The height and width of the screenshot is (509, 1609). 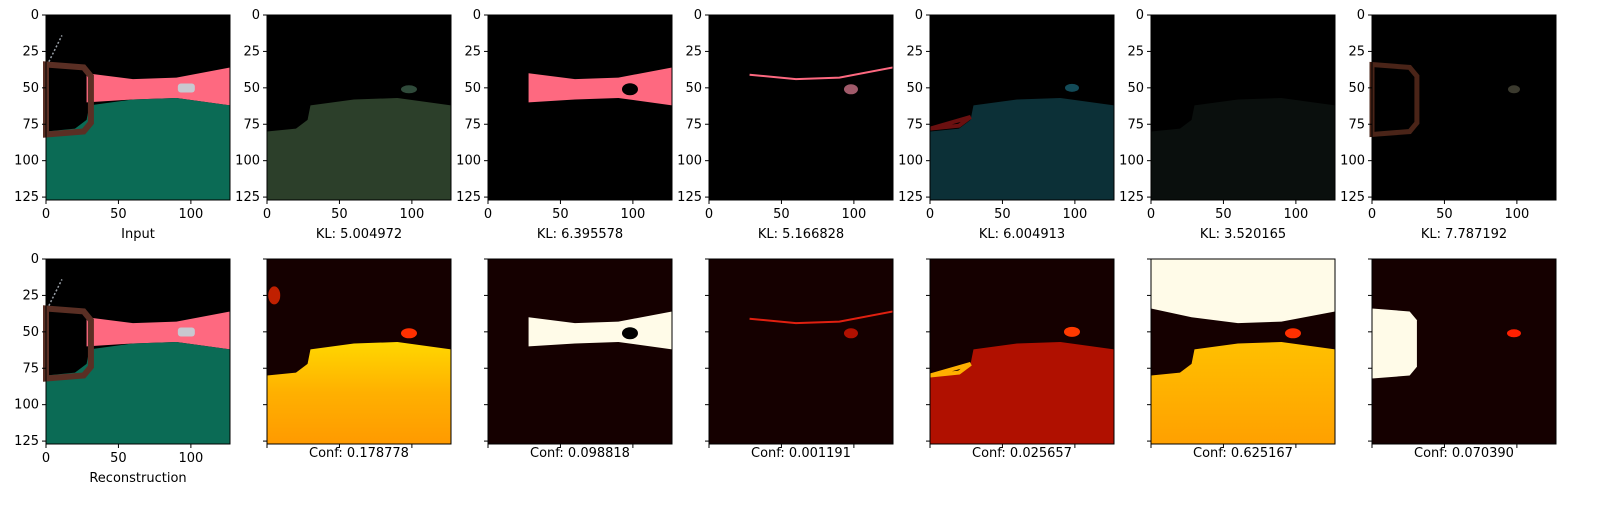 What do you see at coordinates (357, 359) in the screenshot?
I see `panel-bottom-1: Conf: 0.178778` at bounding box center [357, 359].